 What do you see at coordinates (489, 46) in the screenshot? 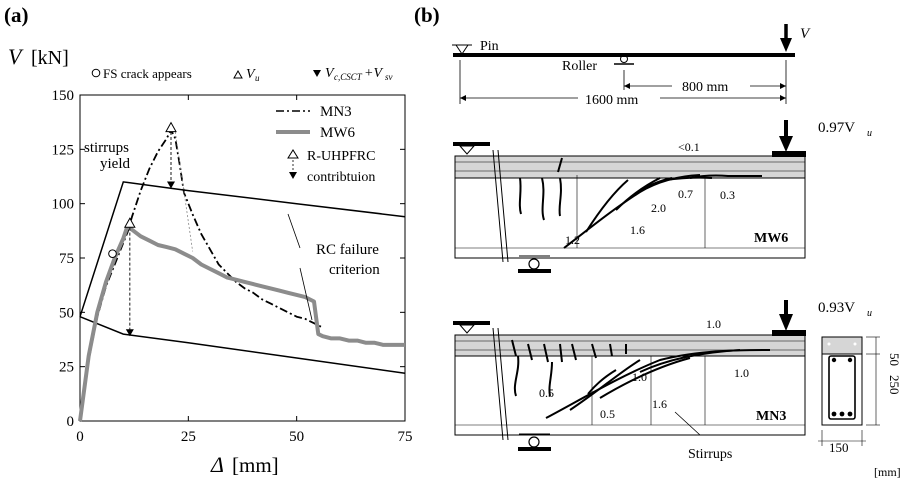
I see `pin-label: Pin` at bounding box center [489, 46].